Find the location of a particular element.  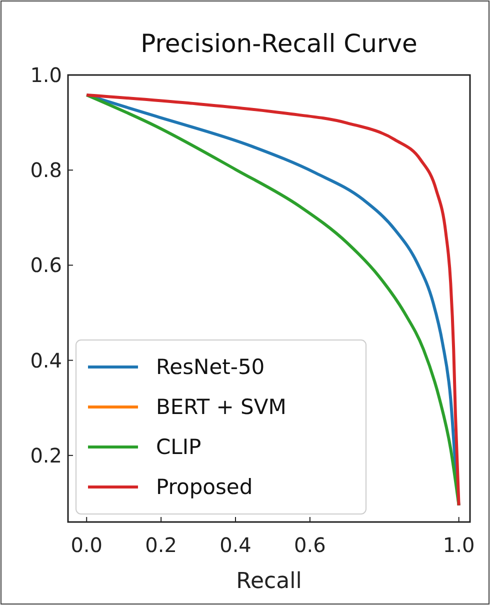

x-axis-title: Recall is located at coordinates (269, 581).